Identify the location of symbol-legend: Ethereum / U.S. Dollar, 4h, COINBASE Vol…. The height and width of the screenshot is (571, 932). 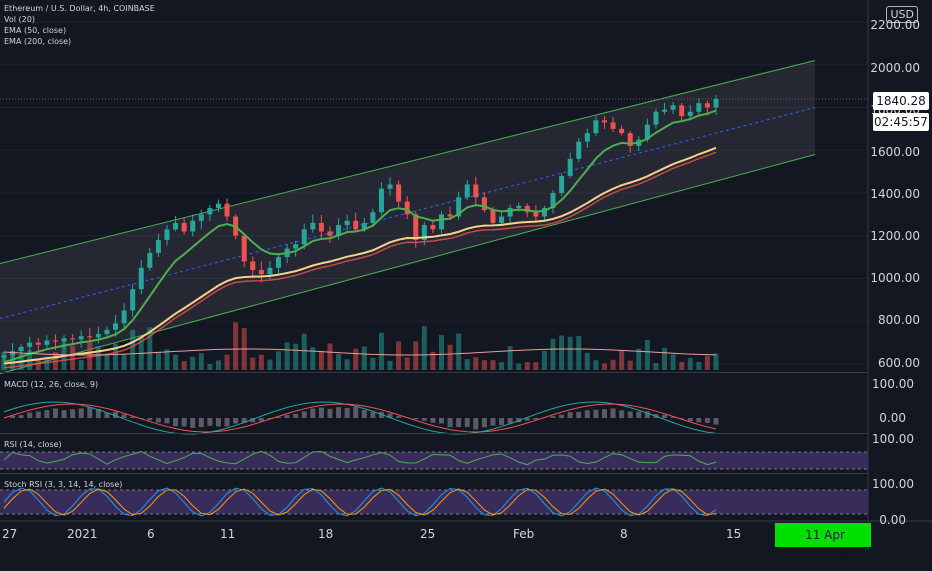
(79, 25).